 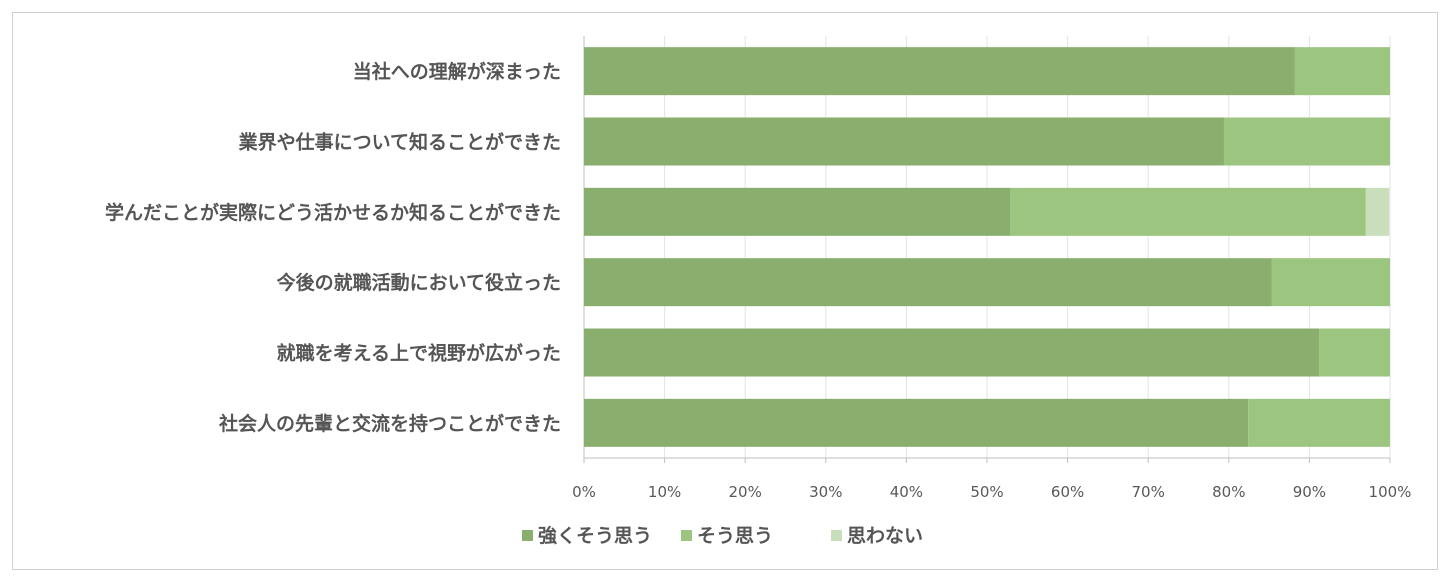 What do you see at coordinates (419, 353) in the screenshot?
I see `category-label: 就職を考える上で視野が広がった` at bounding box center [419, 353].